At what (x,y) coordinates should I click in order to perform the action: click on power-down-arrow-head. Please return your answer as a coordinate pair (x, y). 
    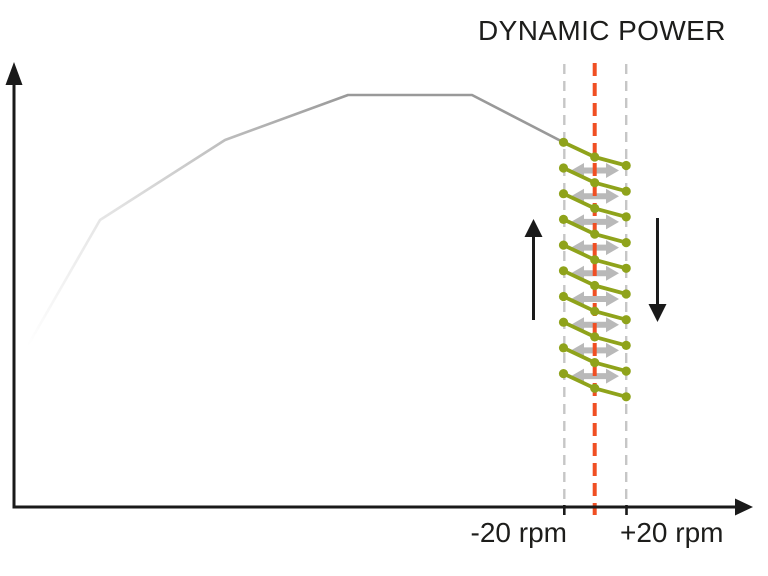
    Looking at the image, I should click on (657, 313).